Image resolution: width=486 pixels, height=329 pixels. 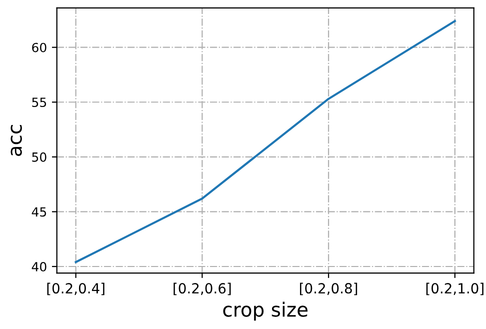 I want to click on x-axis-title: crop size, so click(x=265, y=311).